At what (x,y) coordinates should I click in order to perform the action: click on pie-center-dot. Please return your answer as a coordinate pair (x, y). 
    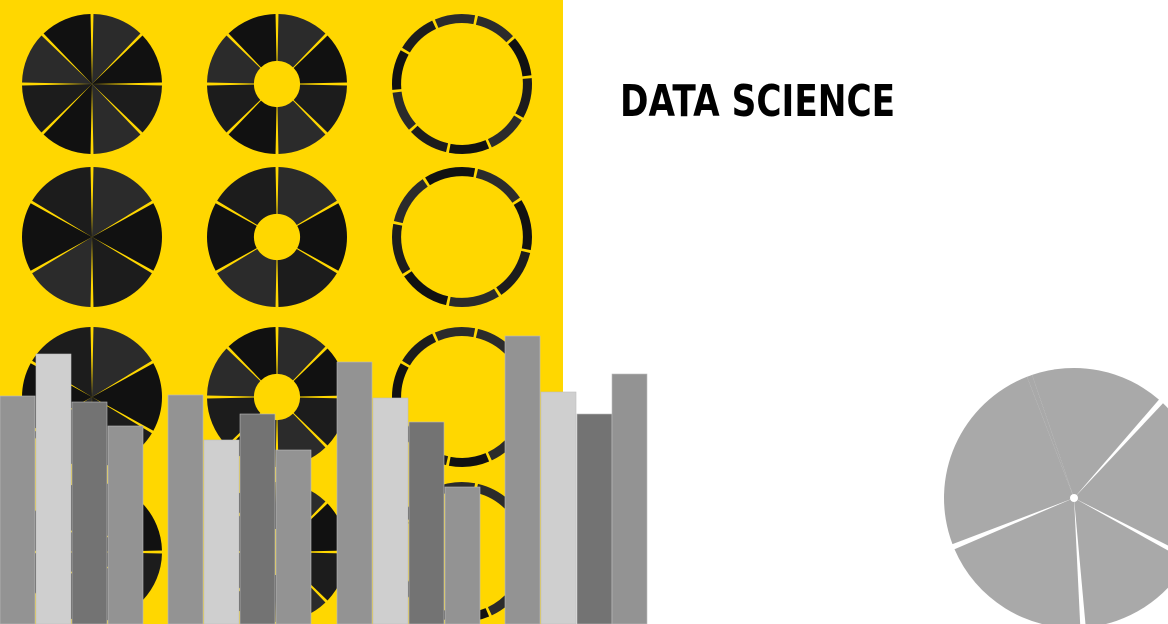
    Looking at the image, I should click on (1074, 498).